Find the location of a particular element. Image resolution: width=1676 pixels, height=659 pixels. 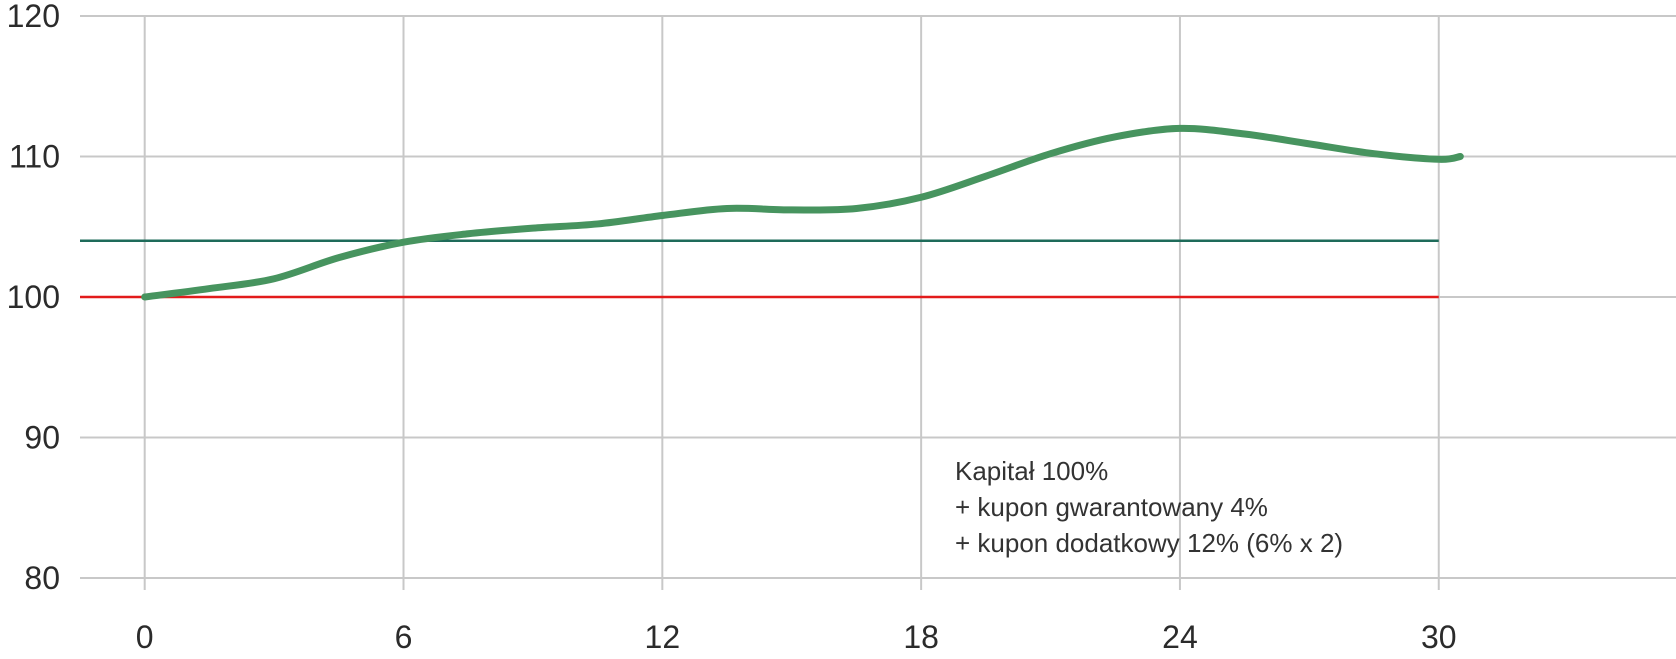

y-tick-labels: 80 90 100 110 120 is located at coordinates (33, 298).